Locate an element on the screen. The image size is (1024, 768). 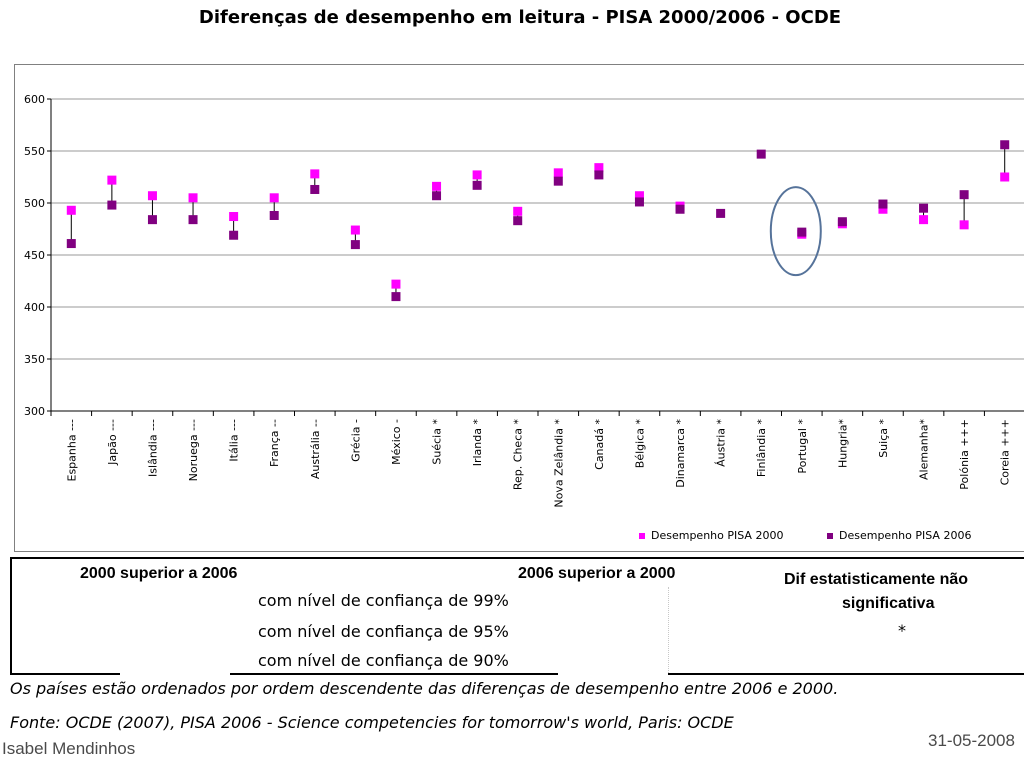
y-tick-label: 400 is located at coordinates (34, 307).